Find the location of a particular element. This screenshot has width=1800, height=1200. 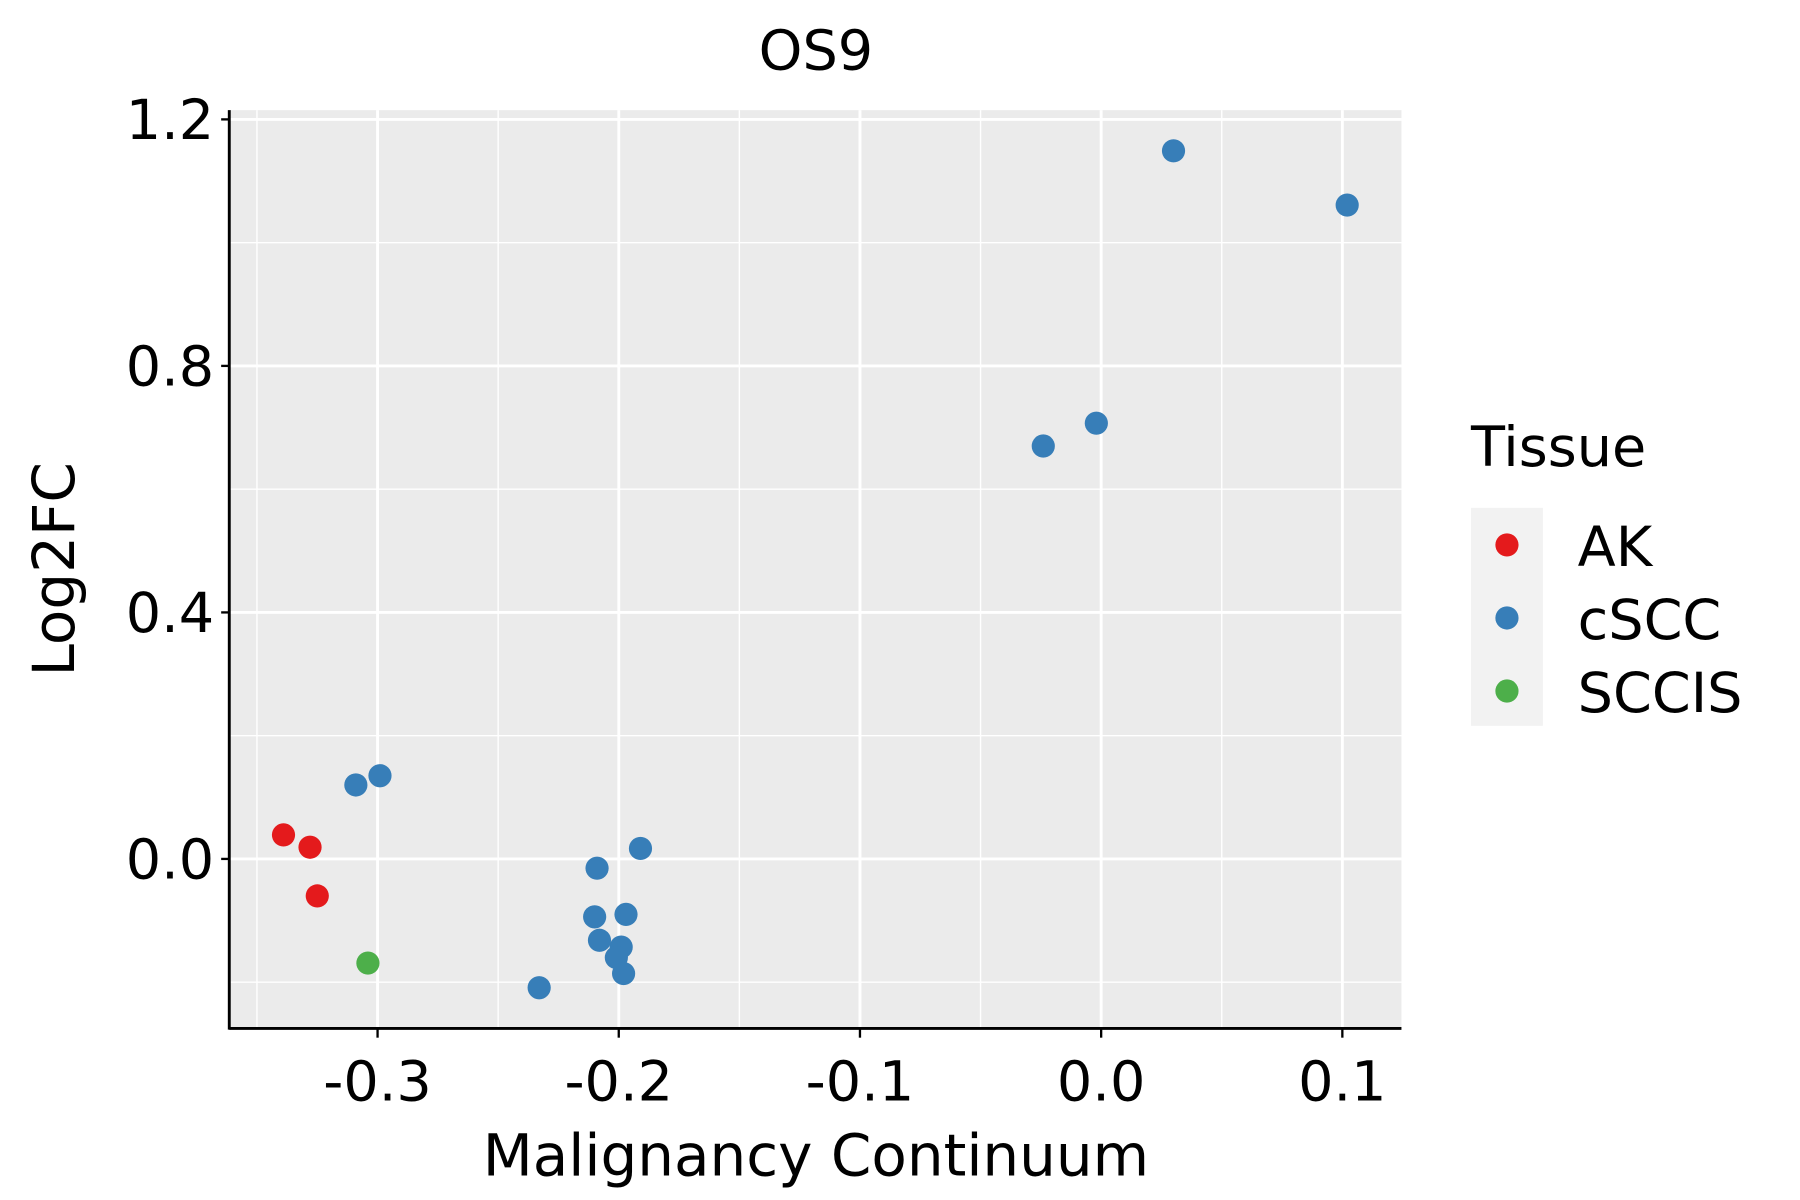

x-tick-label: -0.3 is located at coordinates (377, 1081).